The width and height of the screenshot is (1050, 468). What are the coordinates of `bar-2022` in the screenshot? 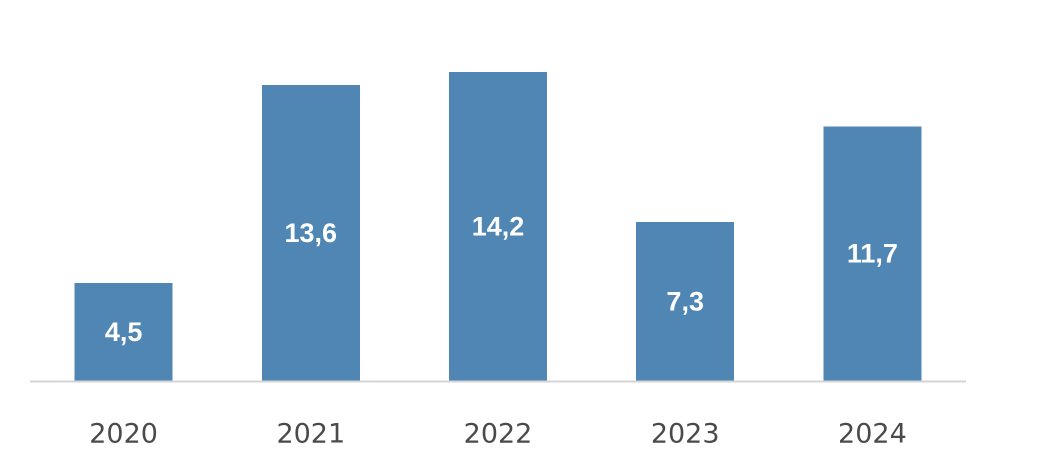 It's located at (498, 226).